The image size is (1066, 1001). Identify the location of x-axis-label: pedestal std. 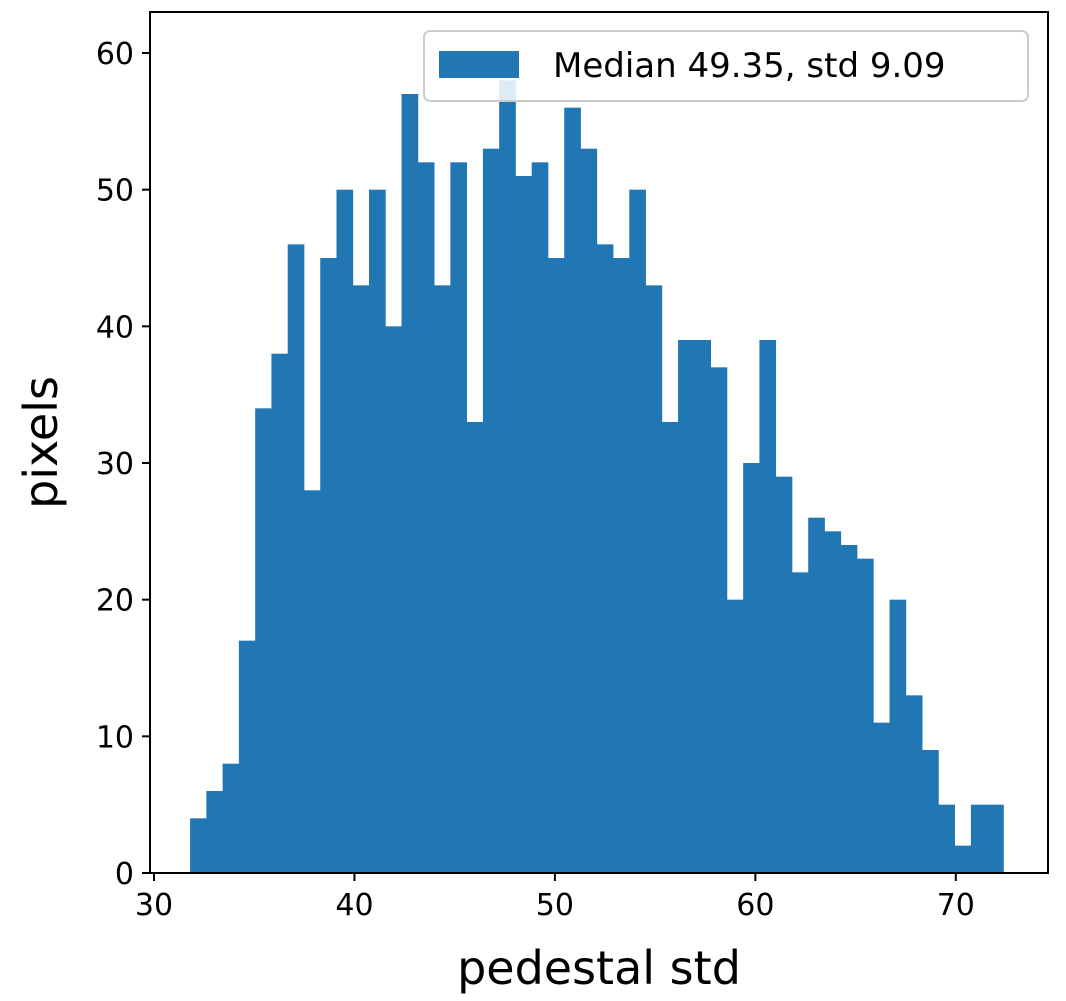
(599, 968).